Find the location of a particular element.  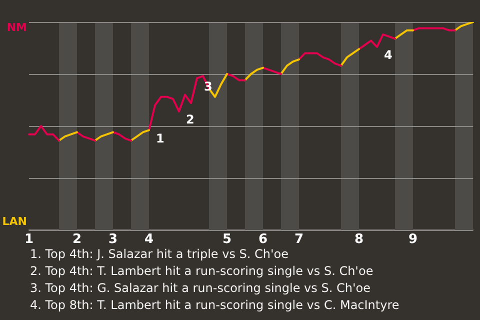

text: LAN is located at coordinates (14, 221).